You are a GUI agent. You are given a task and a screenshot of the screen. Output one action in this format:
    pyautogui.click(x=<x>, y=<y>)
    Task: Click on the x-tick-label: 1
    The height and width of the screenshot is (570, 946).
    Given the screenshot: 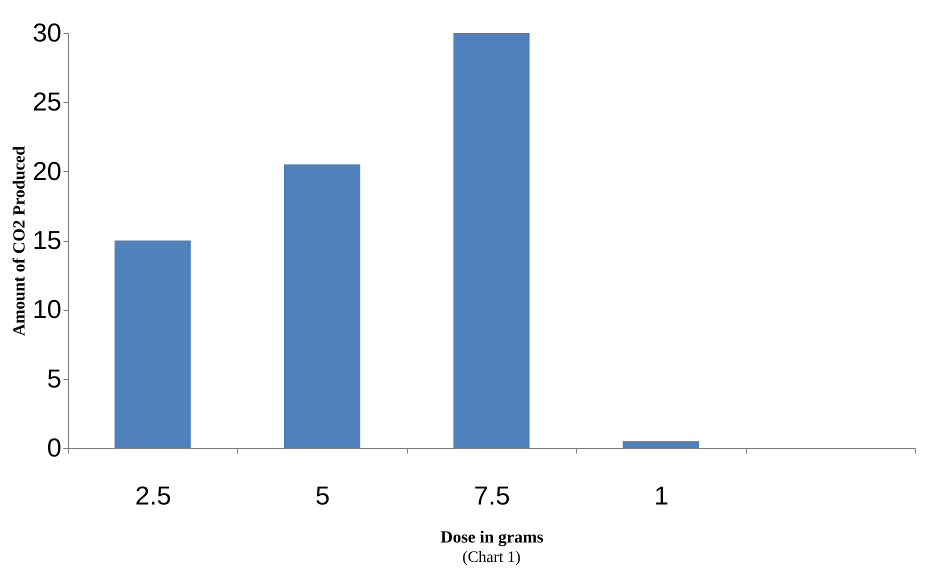 What is the action you would take?
    pyautogui.click(x=661, y=495)
    